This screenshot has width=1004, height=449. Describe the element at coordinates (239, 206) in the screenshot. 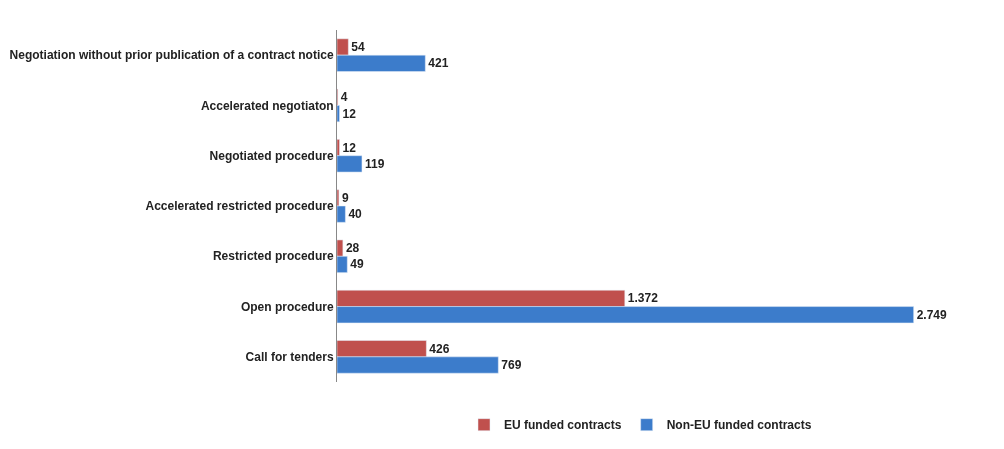

I see `y-tick-label: Accelerated restricted procedure` at that location.